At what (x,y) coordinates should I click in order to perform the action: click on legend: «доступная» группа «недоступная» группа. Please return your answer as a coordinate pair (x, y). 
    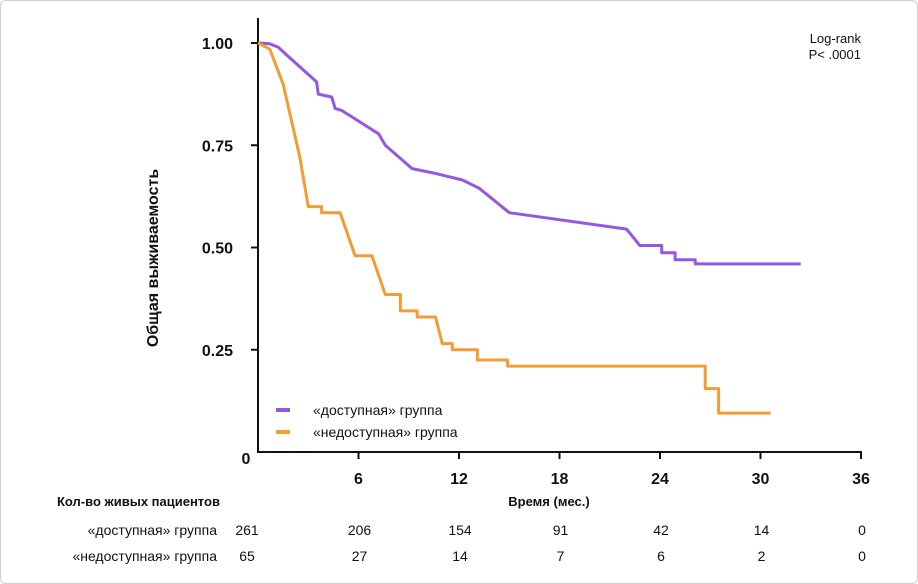
    Looking at the image, I should click on (367, 421).